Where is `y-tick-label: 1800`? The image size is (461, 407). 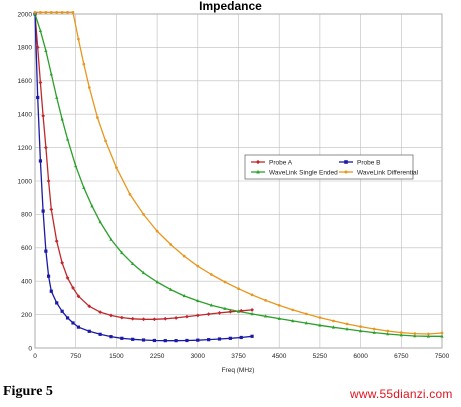
y-tick-label: 1800 is located at coordinates (25, 48).